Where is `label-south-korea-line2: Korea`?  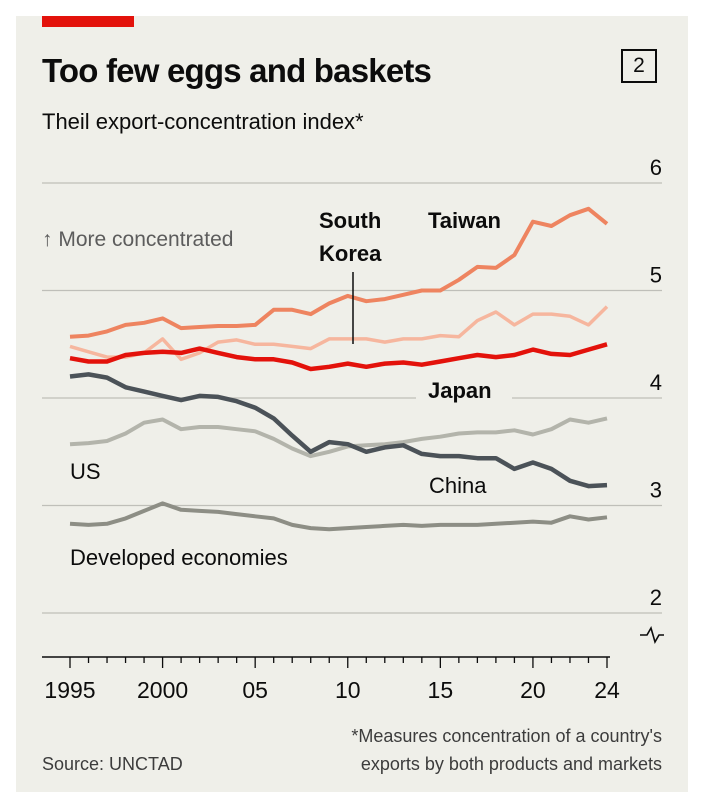 label-south-korea-line2: Korea is located at coordinates (350, 253).